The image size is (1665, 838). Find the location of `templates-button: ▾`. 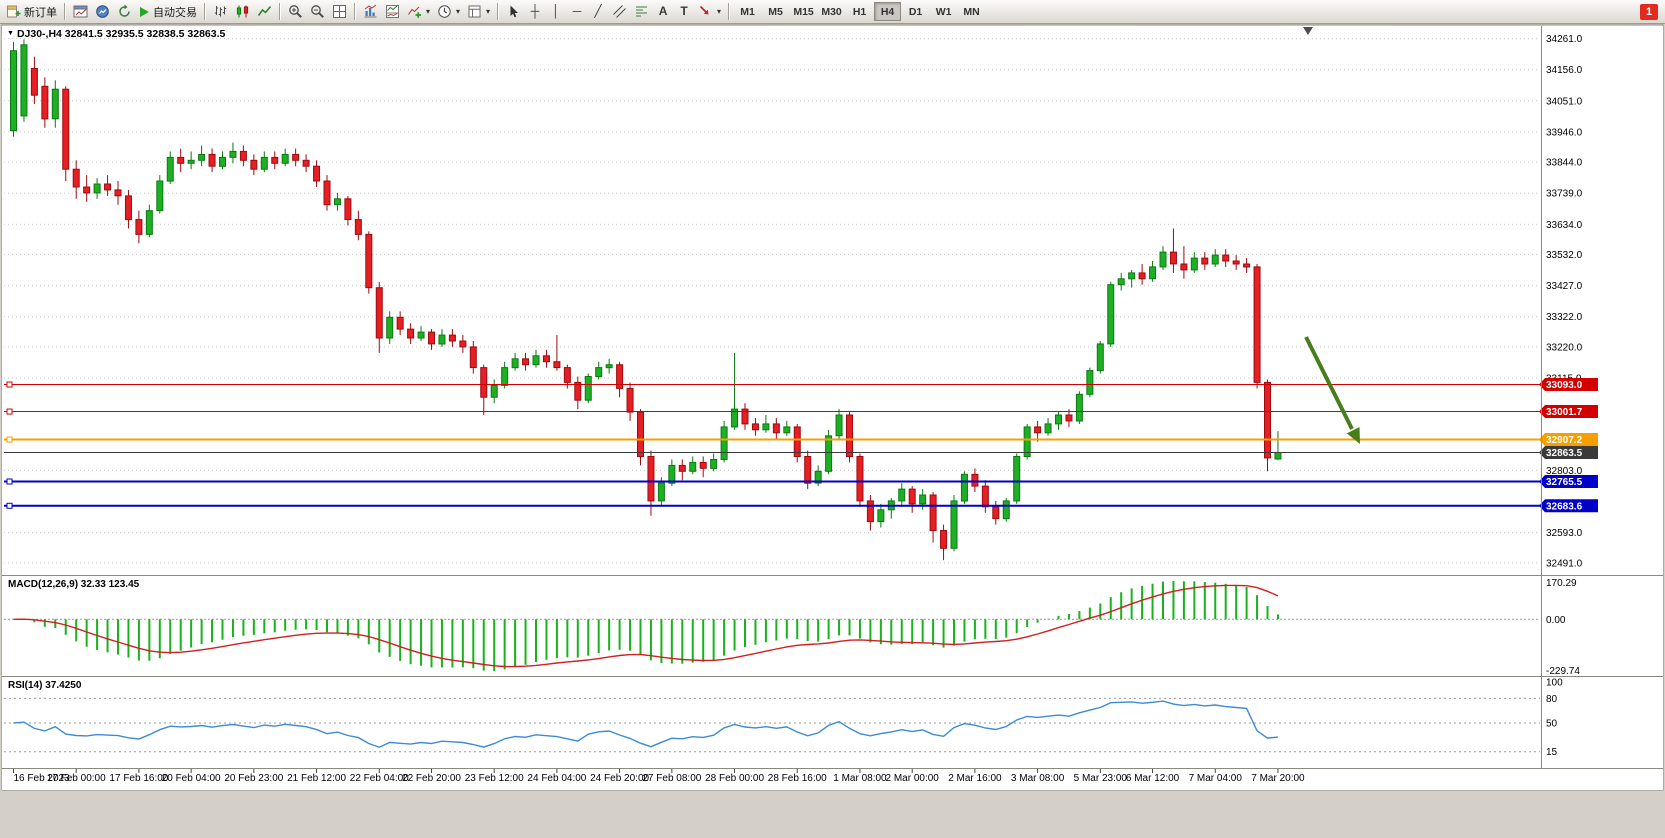

templates-button: ▾ is located at coordinates (478, 12).